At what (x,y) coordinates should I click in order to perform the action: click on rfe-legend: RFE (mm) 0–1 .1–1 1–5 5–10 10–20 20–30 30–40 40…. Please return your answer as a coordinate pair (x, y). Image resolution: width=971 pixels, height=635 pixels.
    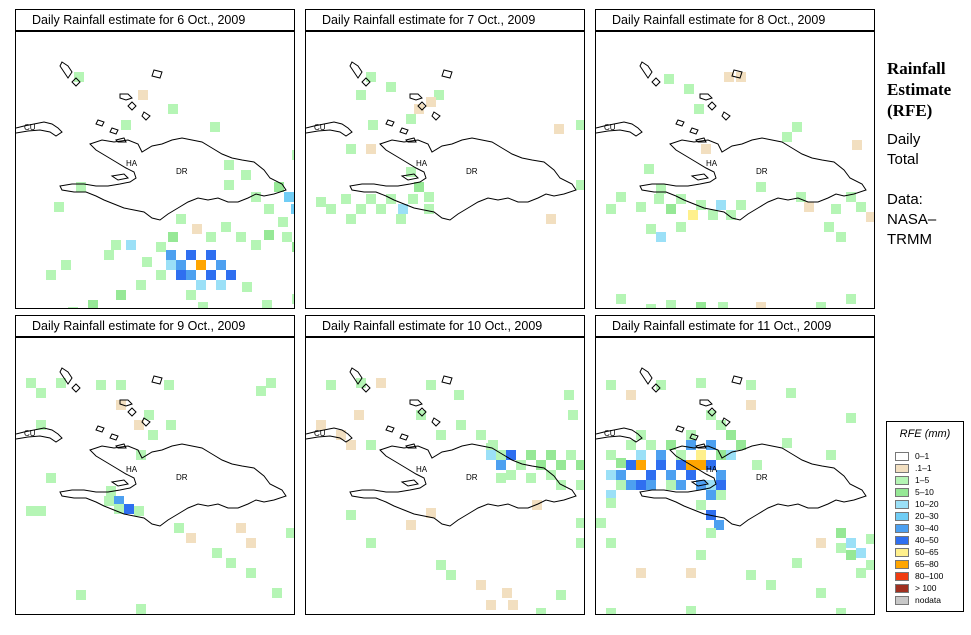
    Looking at the image, I should click on (925, 516).